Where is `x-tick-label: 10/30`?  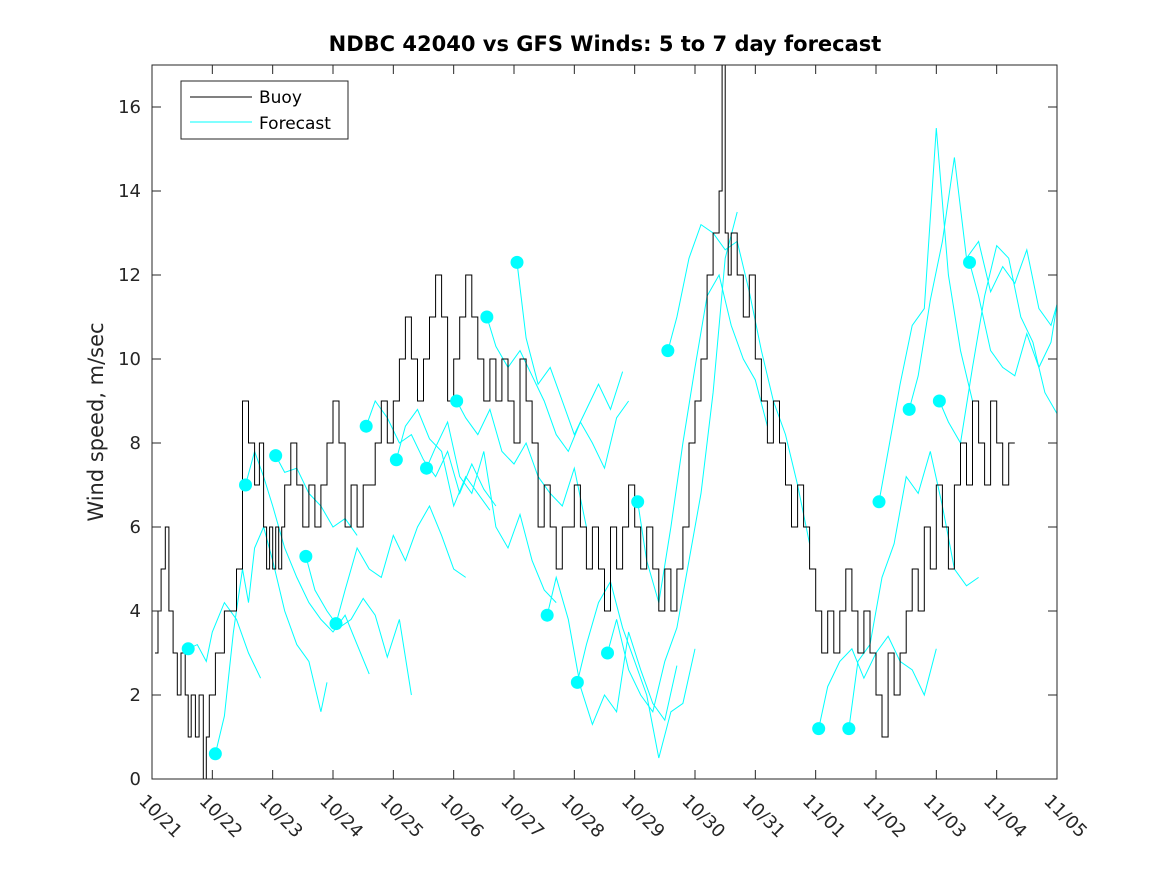 x-tick-label: 10/30 is located at coordinates (703, 817).